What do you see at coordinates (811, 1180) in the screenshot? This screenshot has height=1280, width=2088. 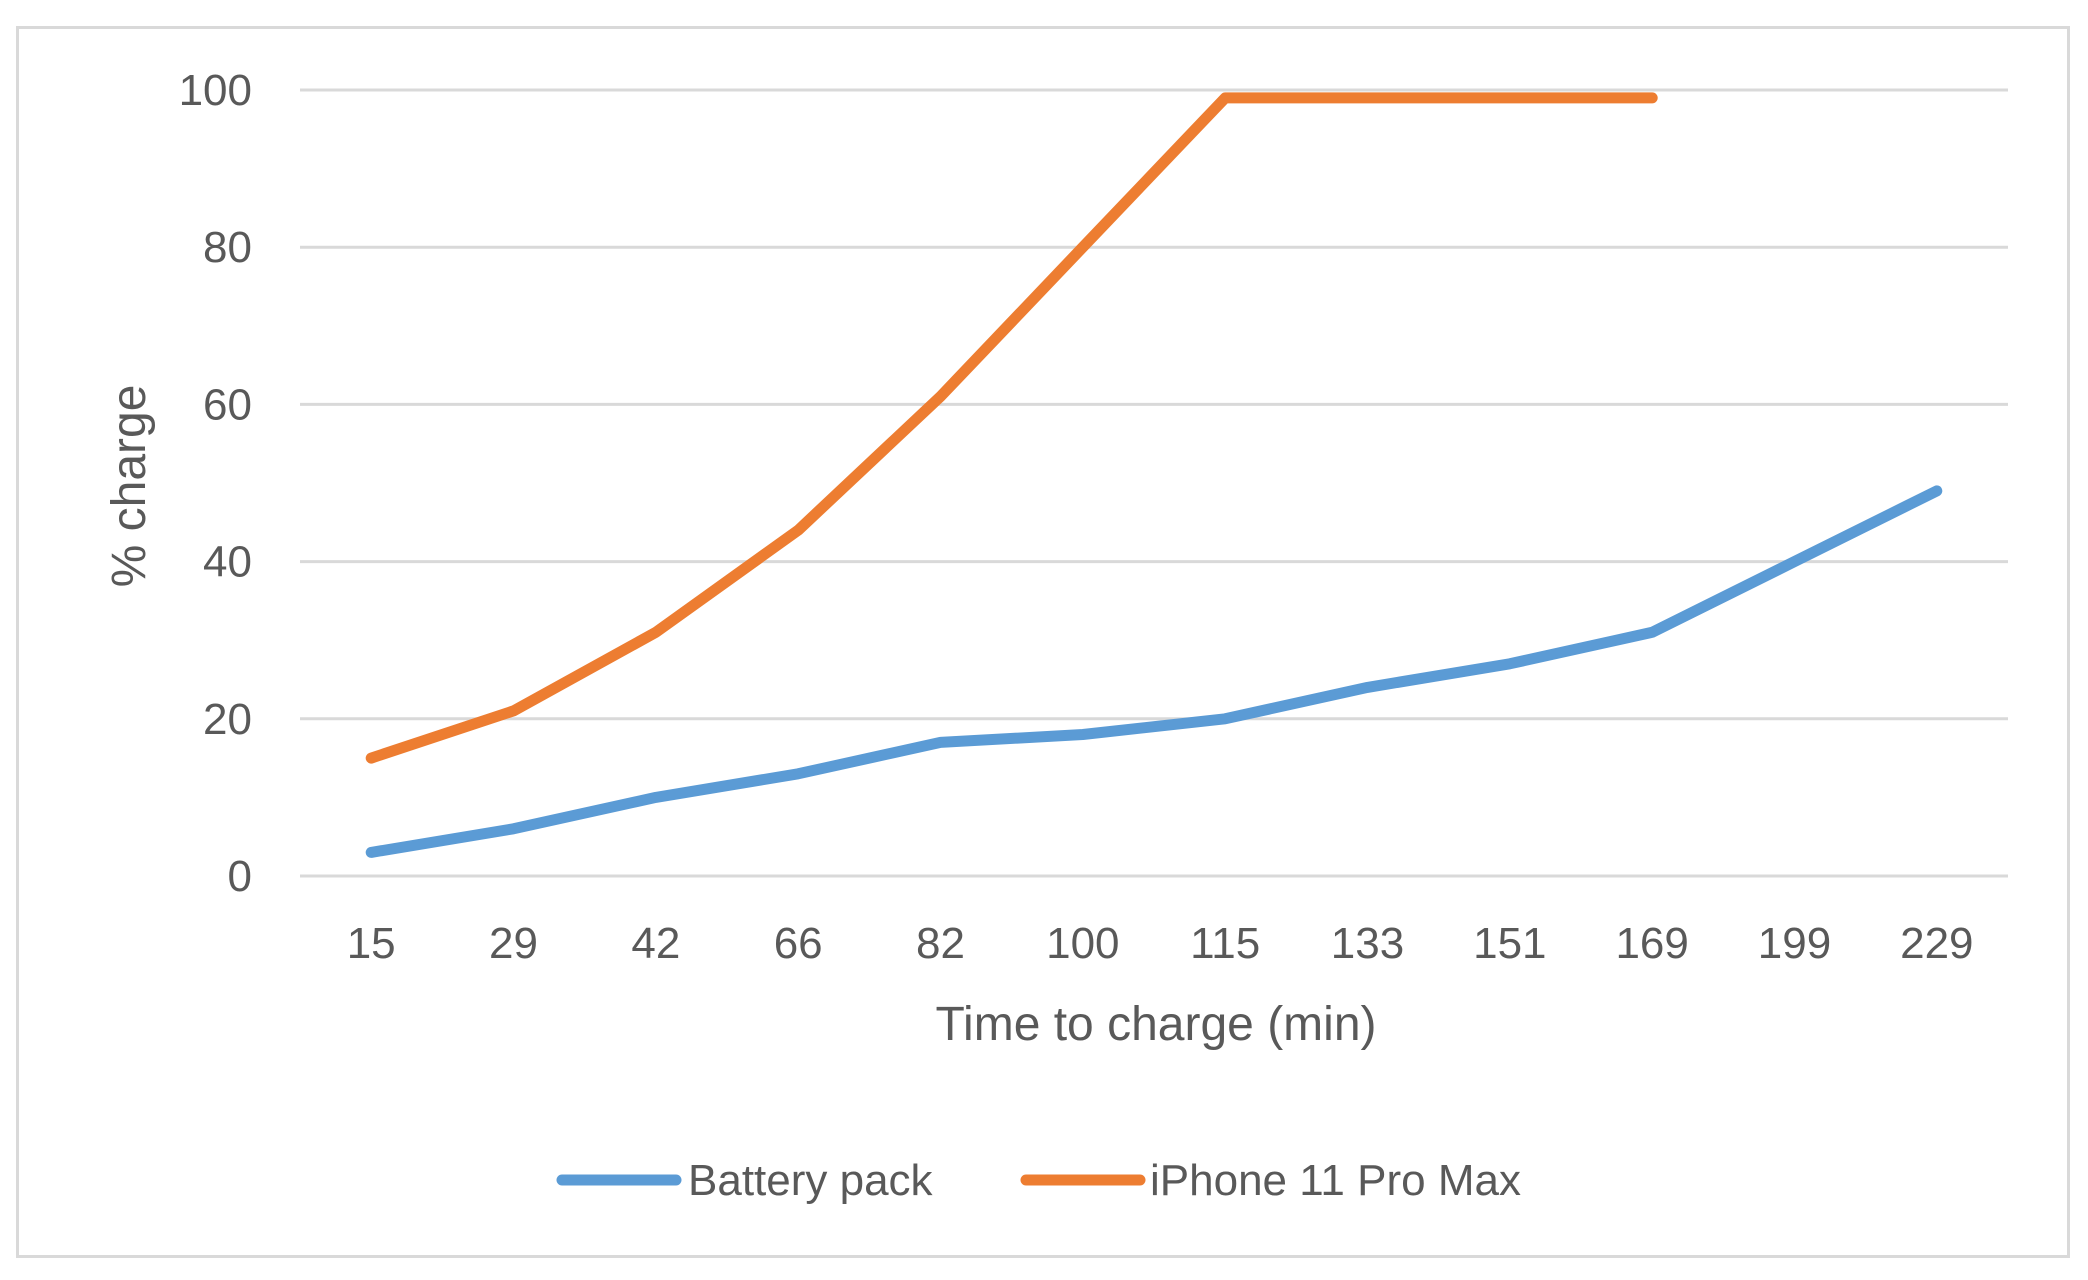 I see `legend-label-battery-pack: Battery pack` at bounding box center [811, 1180].